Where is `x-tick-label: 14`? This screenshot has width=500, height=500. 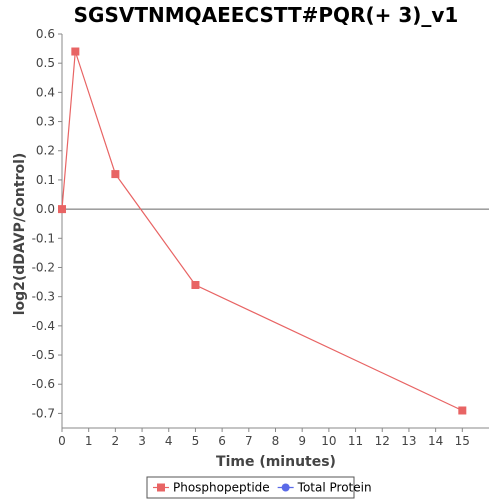 x-tick-label: 14 is located at coordinates (435, 441).